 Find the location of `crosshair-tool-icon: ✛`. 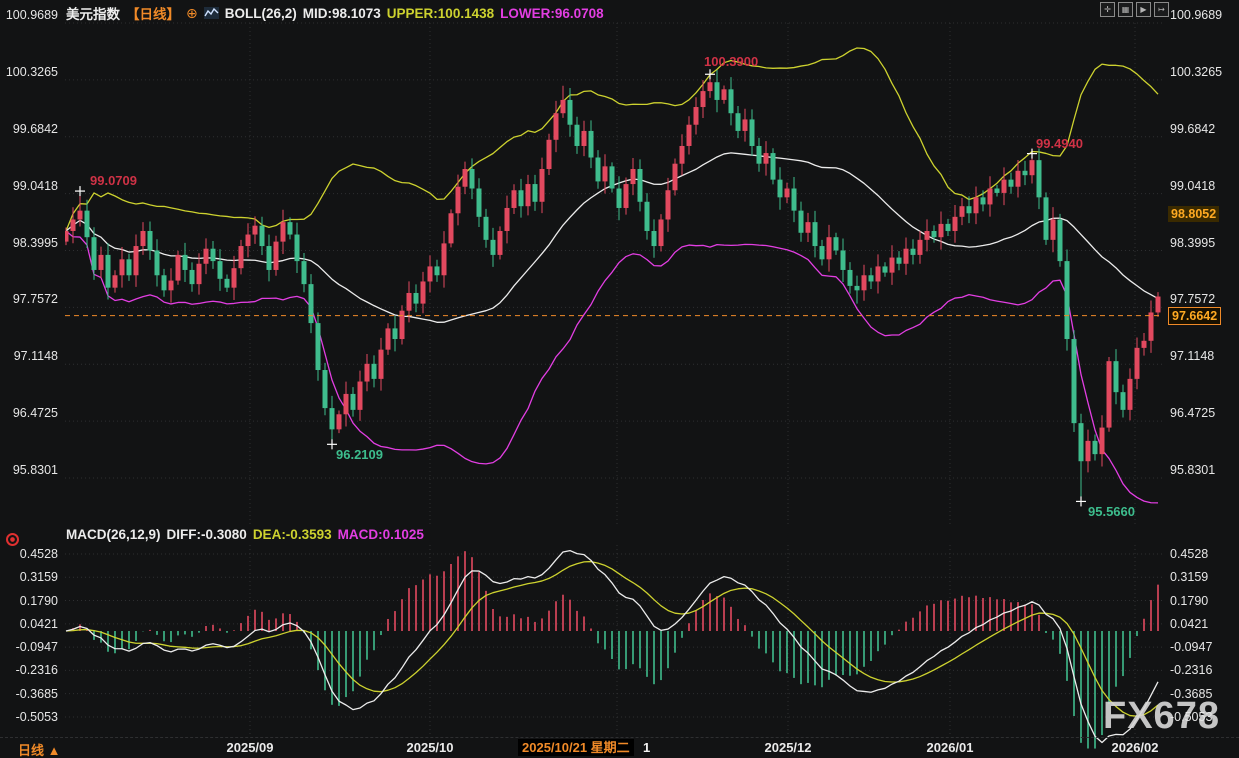

crosshair-tool-icon: ✛ is located at coordinates (1107, 9).